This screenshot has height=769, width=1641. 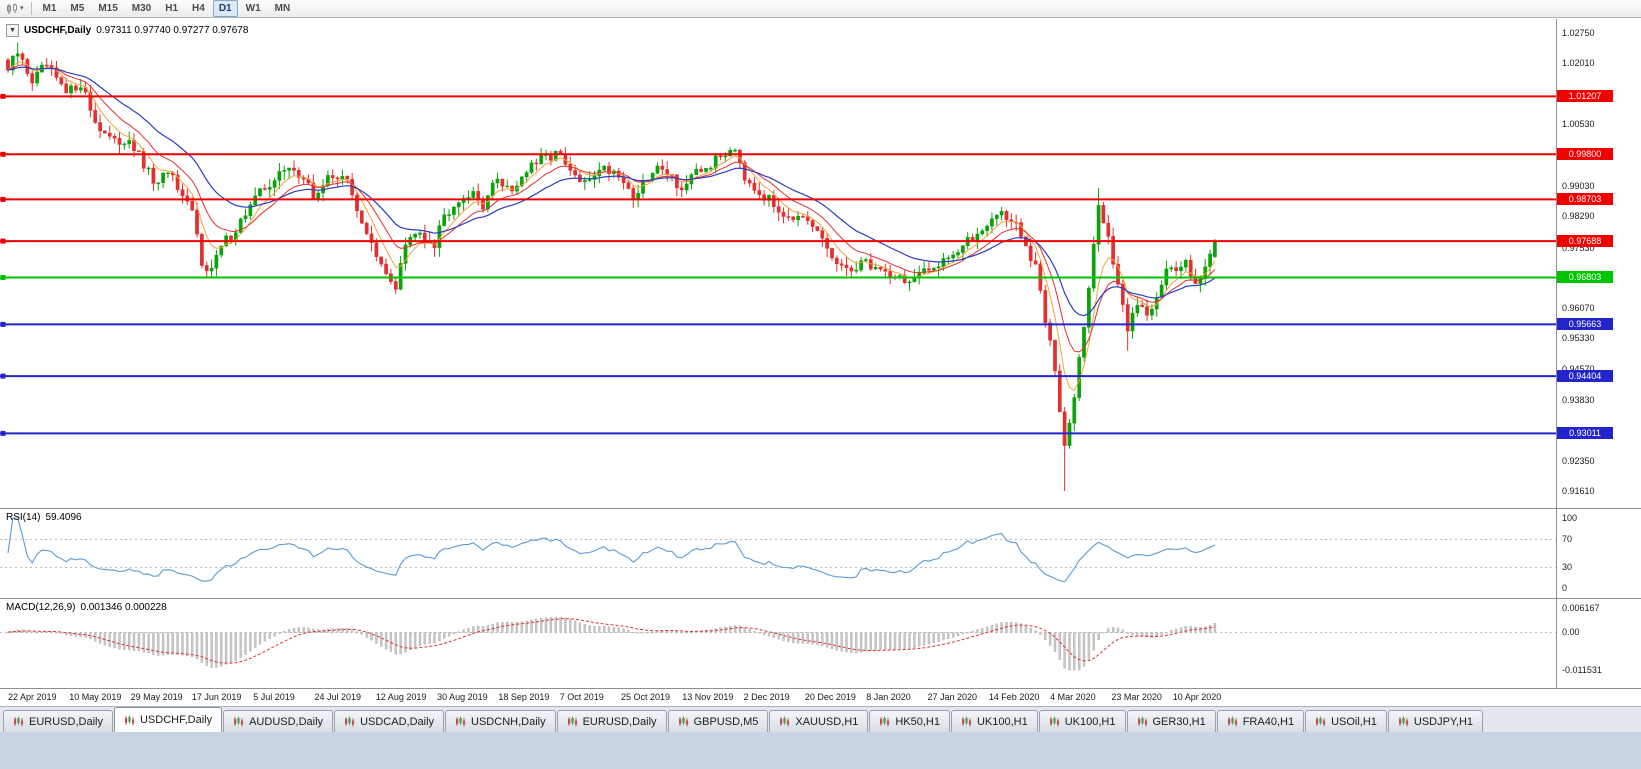 What do you see at coordinates (1435, 721) in the screenshot?
I see `tab-usdjpy-h1: USDJPY,H1` at bounding box center [1435, 721].